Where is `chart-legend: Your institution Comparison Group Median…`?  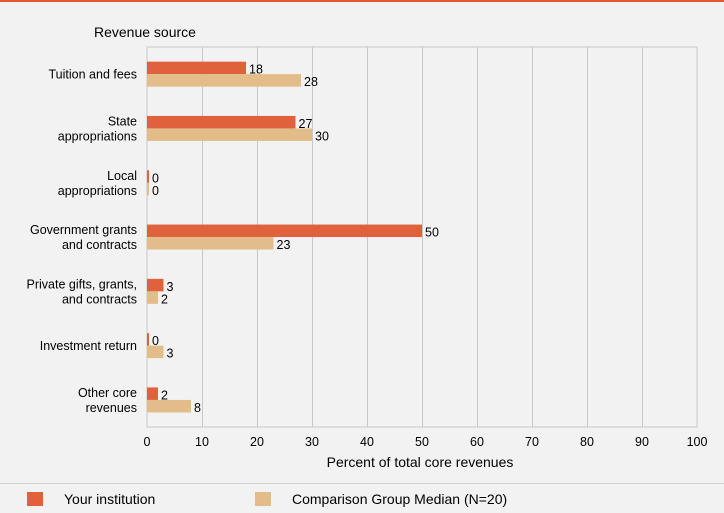 chart-legend: Your institution Comparison Group Median… is located at coordinates (362, 498).